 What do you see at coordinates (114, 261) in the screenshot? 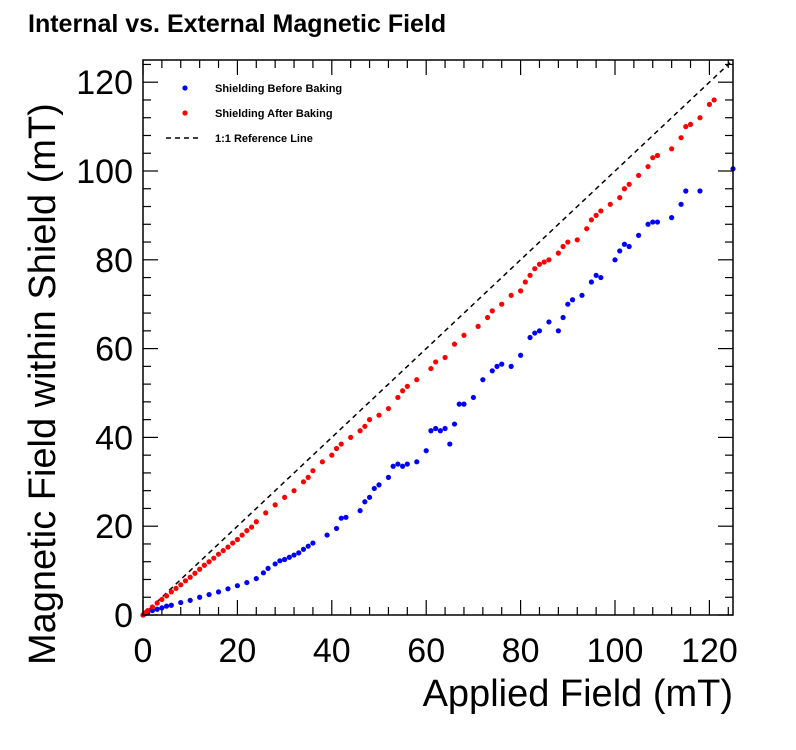
I see `y-tick-label: 80` at bounding box center [114, 261].